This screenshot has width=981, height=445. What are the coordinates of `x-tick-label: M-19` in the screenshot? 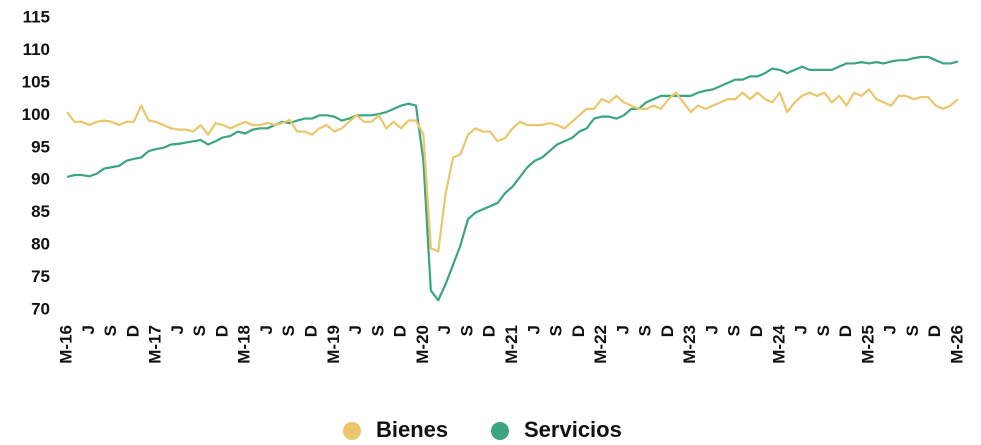 It's located at (333, 344).